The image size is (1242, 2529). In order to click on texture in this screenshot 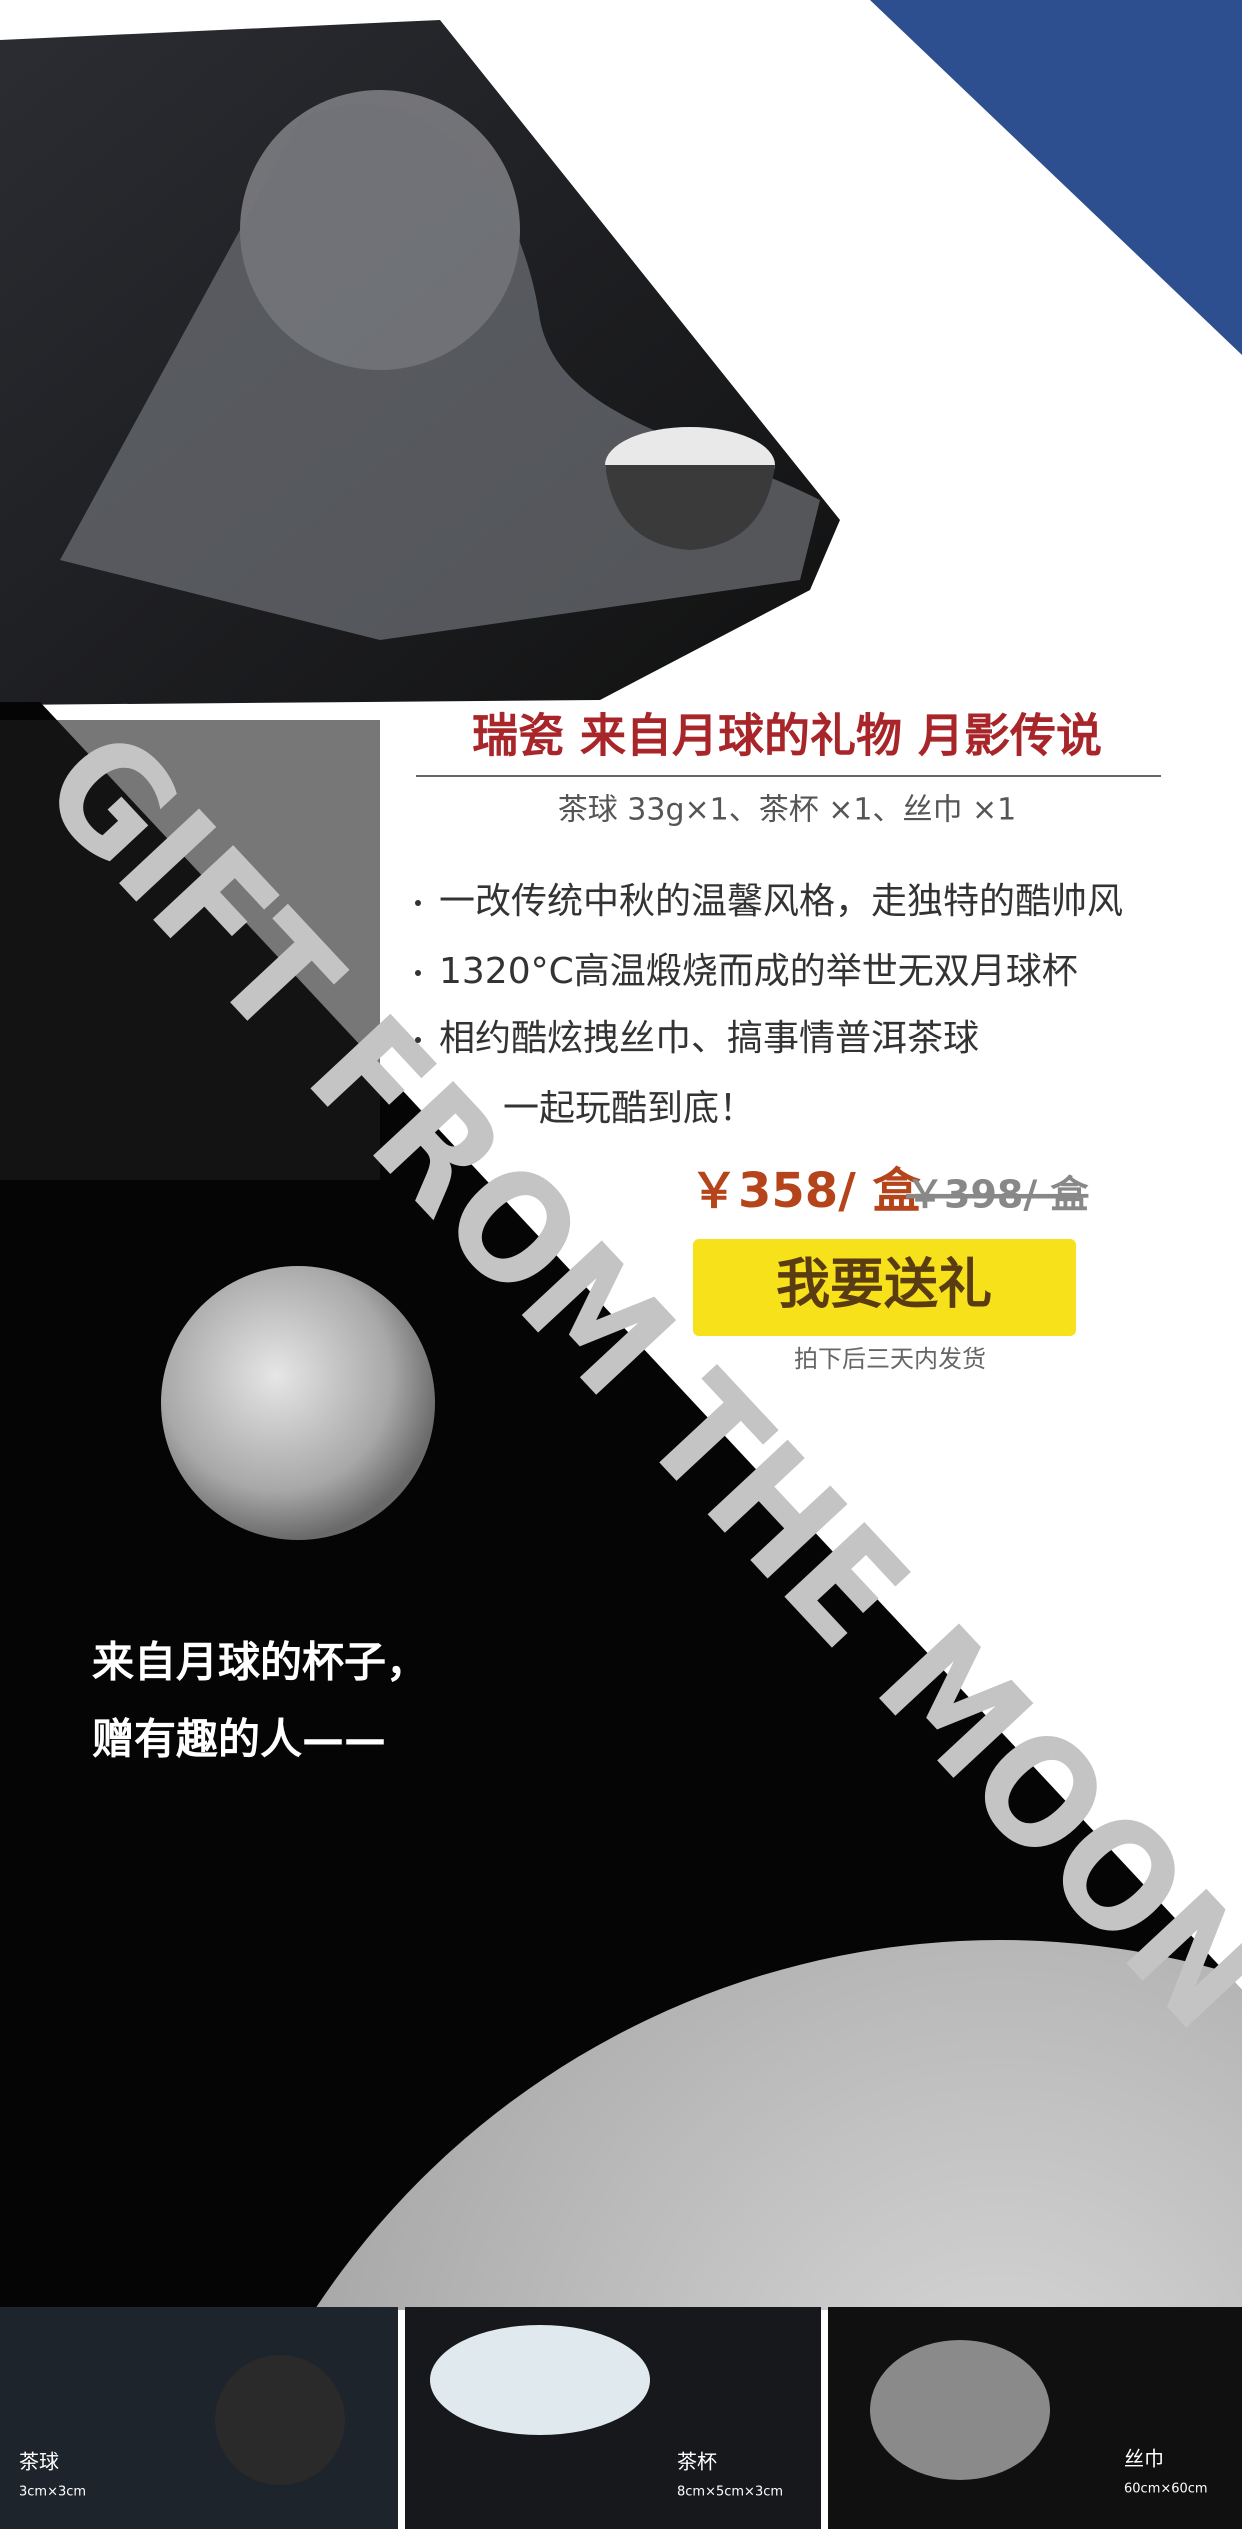, I will do `click(190, 950)`.